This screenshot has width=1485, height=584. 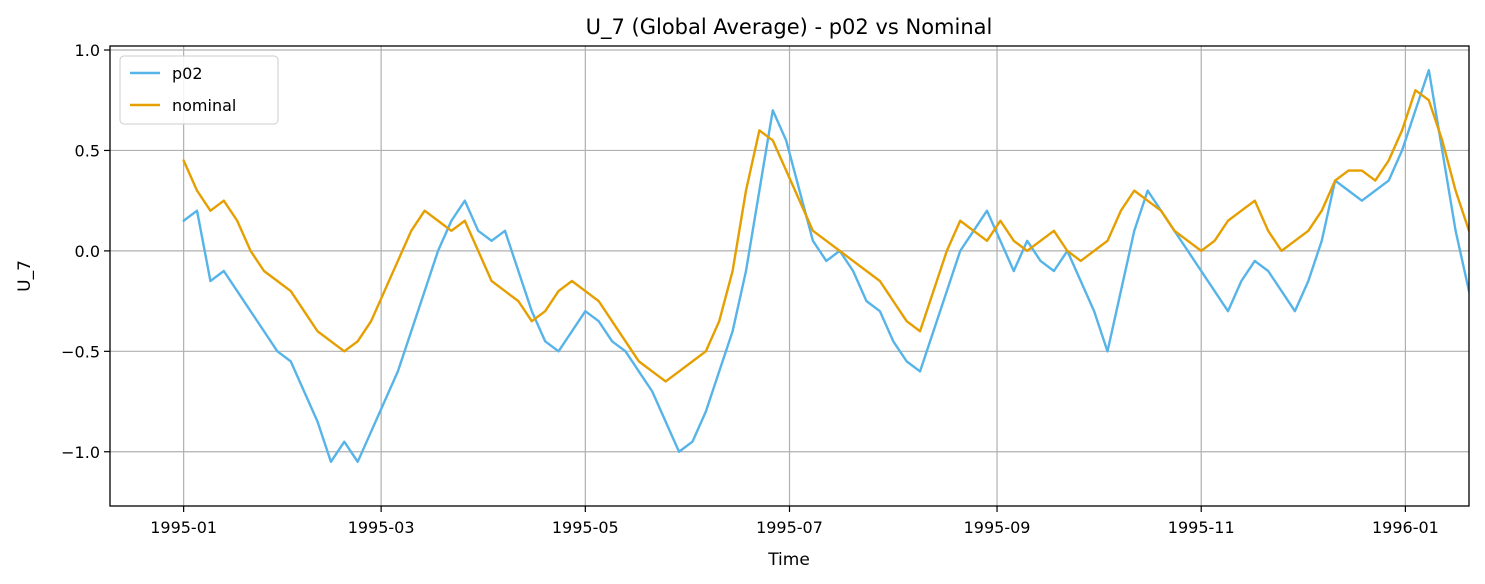 What do you see at coordinates (204, 105) in the screenshot?
I see `legend-label-nominal: nominal` at bounding box center [204, 105].